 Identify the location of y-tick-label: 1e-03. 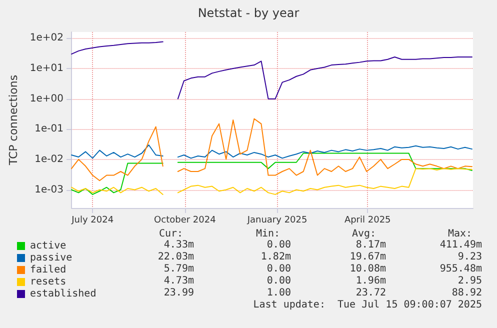
(49, 190).